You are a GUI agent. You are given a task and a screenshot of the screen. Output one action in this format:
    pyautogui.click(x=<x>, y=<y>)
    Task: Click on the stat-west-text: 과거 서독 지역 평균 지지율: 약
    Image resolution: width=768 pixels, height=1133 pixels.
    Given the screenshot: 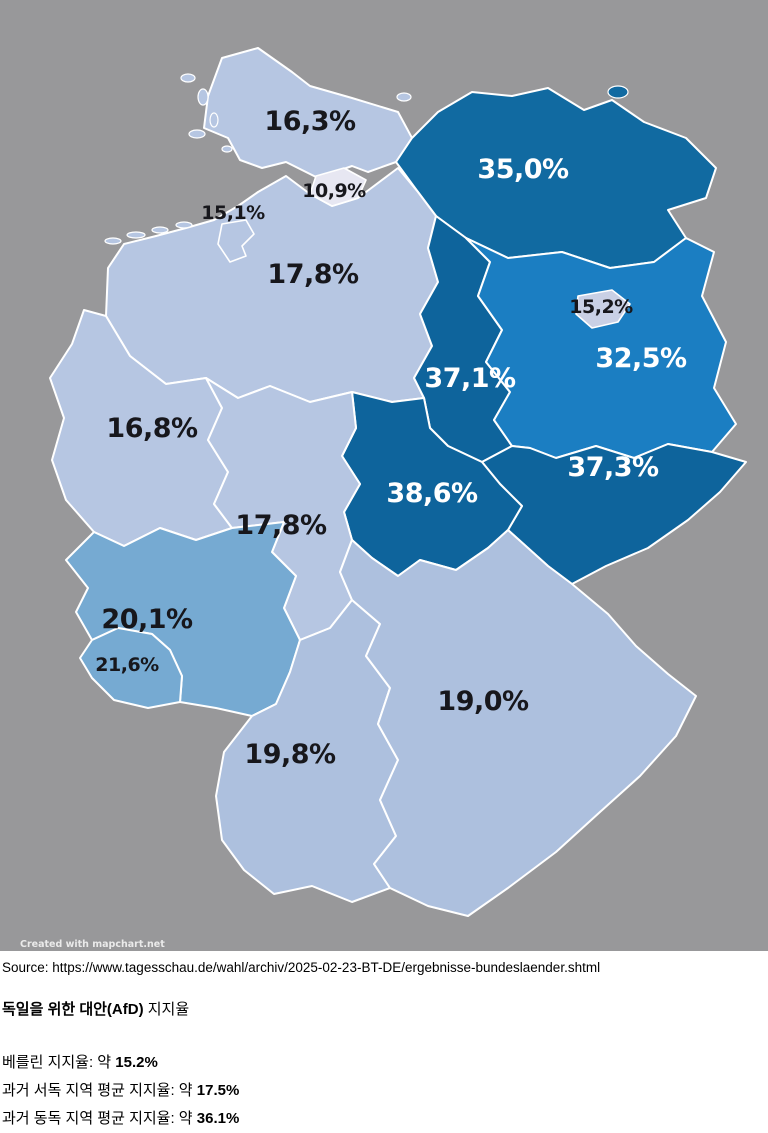 What is the action you would take?
    pyautogui.click(x=99, y=1090)
    